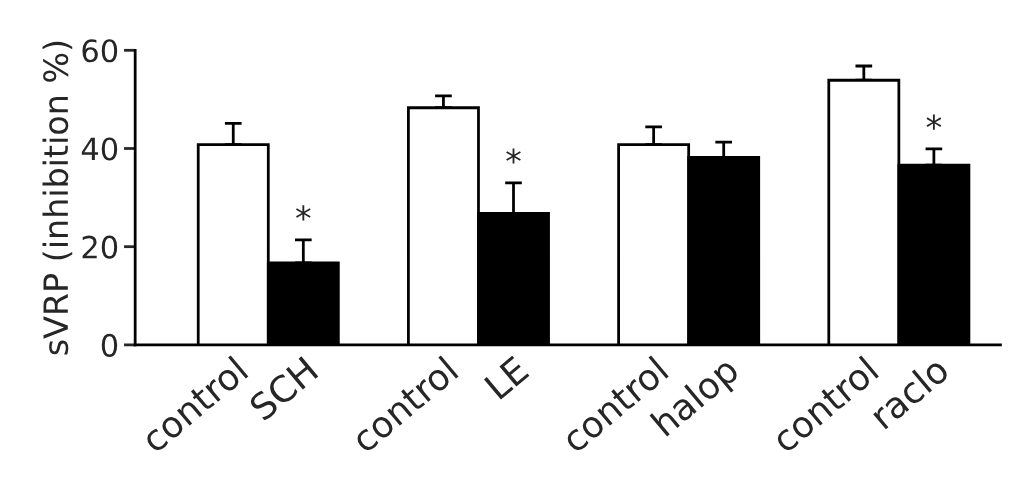  Describe the element at coordinates (507, 377) in the screenshot. I see `x-tick-label: LE` at that location.